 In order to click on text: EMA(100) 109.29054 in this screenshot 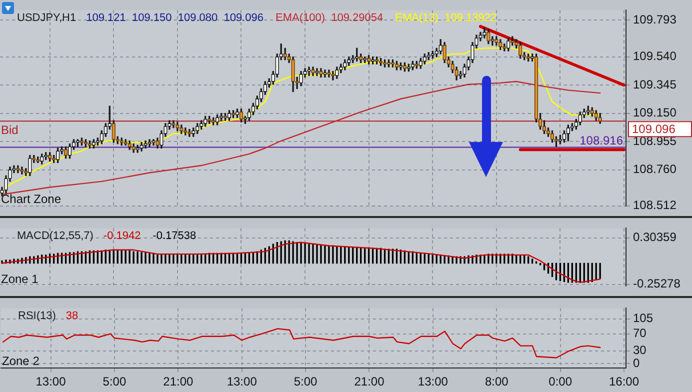, I will do `click(329, 18)`.